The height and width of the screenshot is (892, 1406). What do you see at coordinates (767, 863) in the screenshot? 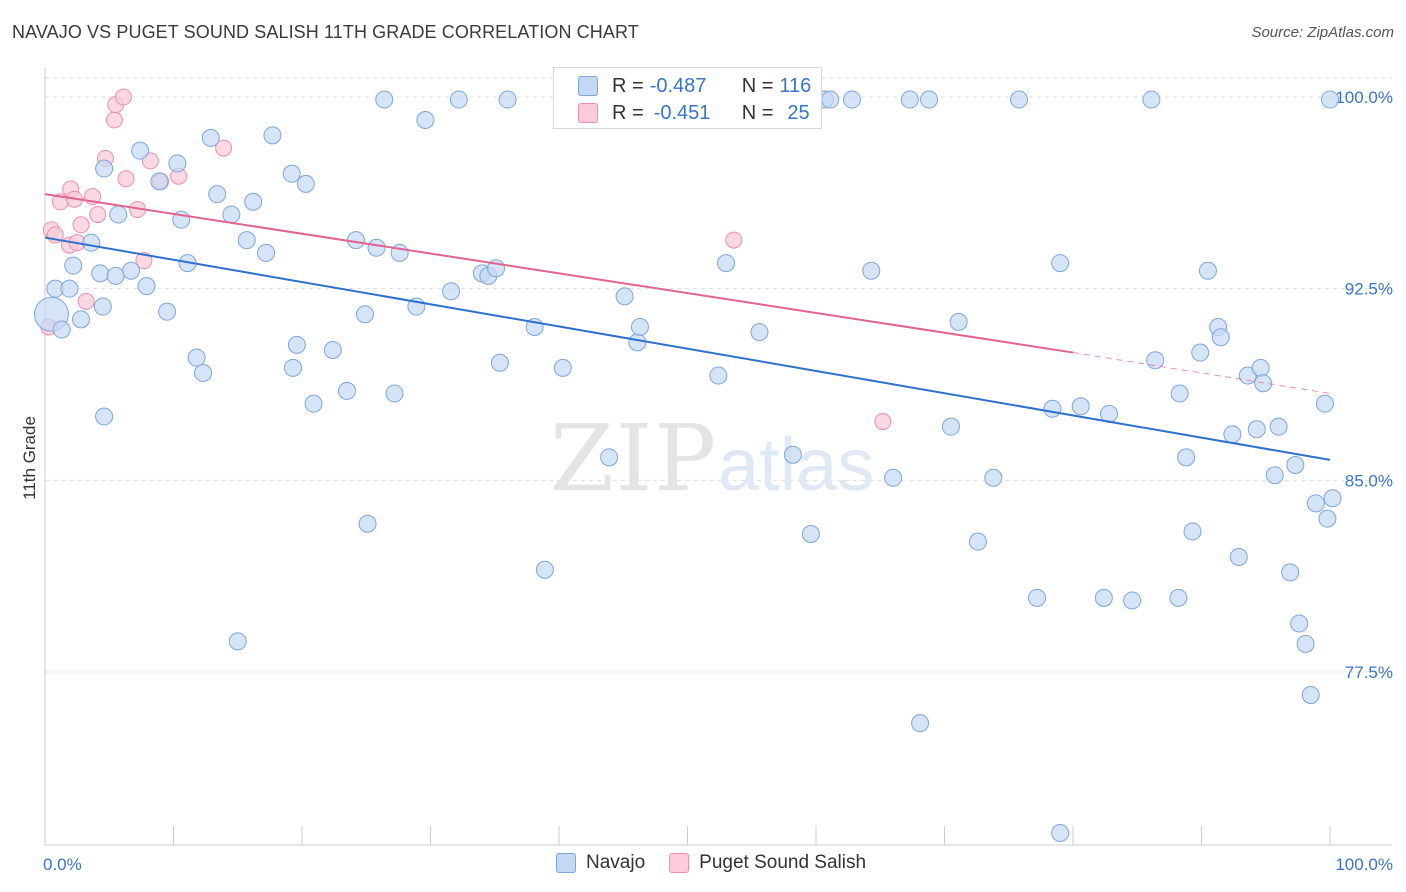
I see `legend-item-puget-sound-salish: Puget Sound Salish` at bounding box center [767, 863].